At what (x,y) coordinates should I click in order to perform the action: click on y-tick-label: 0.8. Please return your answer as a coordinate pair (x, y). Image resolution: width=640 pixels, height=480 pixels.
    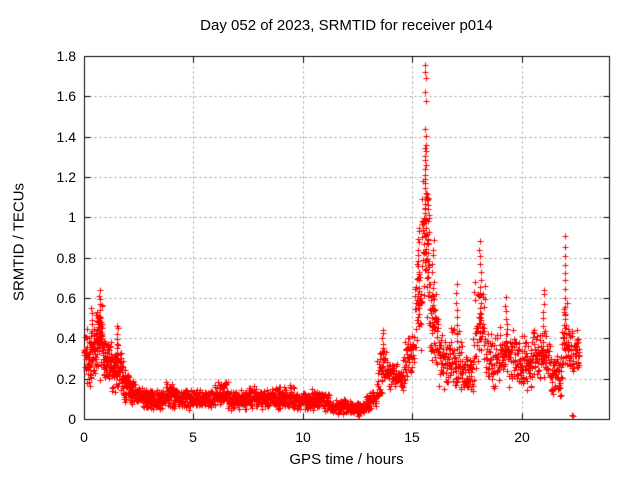
    Looking at the image, I should click on (66, 258).